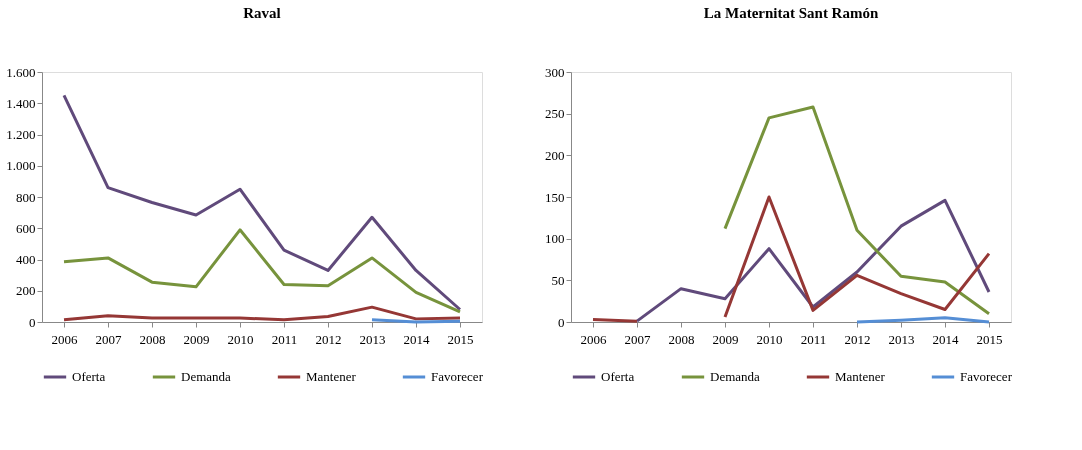  I want to click on y-tick-label: 300, so click(555, 72).